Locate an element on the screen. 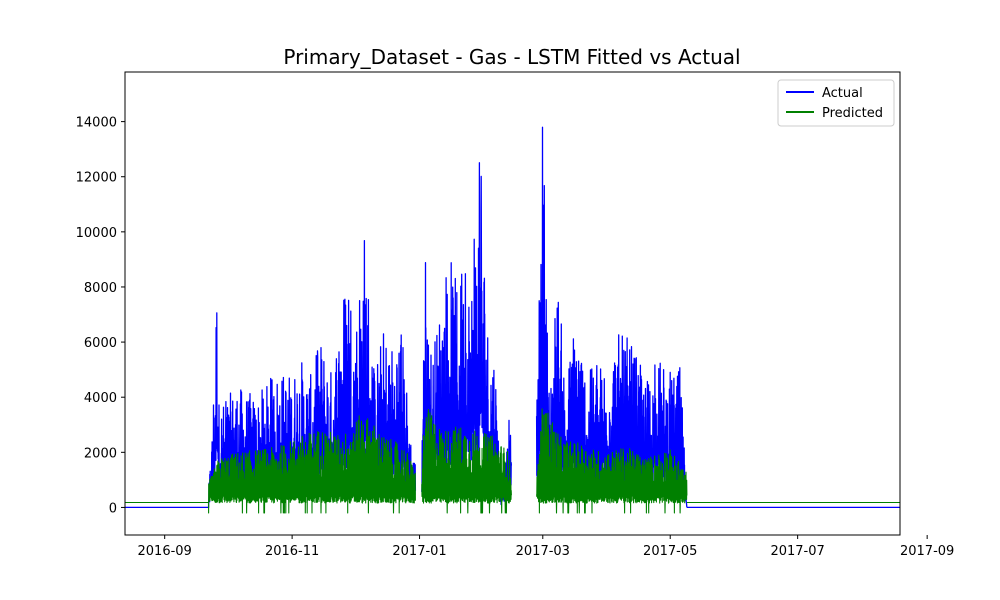 The width and height of the screenshot is (1000, 600). x-tick-label: 2017-01 is located at coordinates (419, 551).